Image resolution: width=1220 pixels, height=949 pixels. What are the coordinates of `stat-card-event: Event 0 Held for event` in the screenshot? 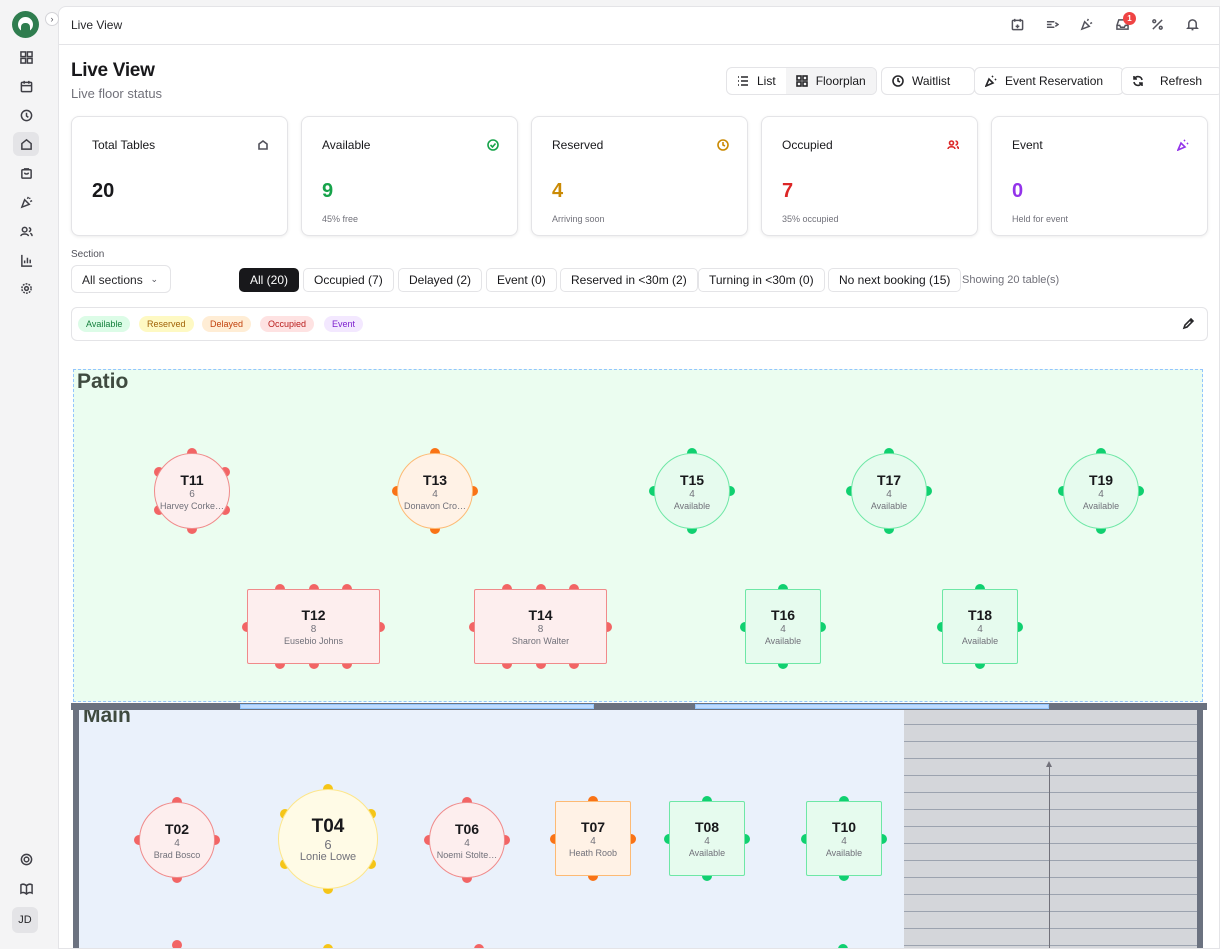 It's located at (1099, 176).